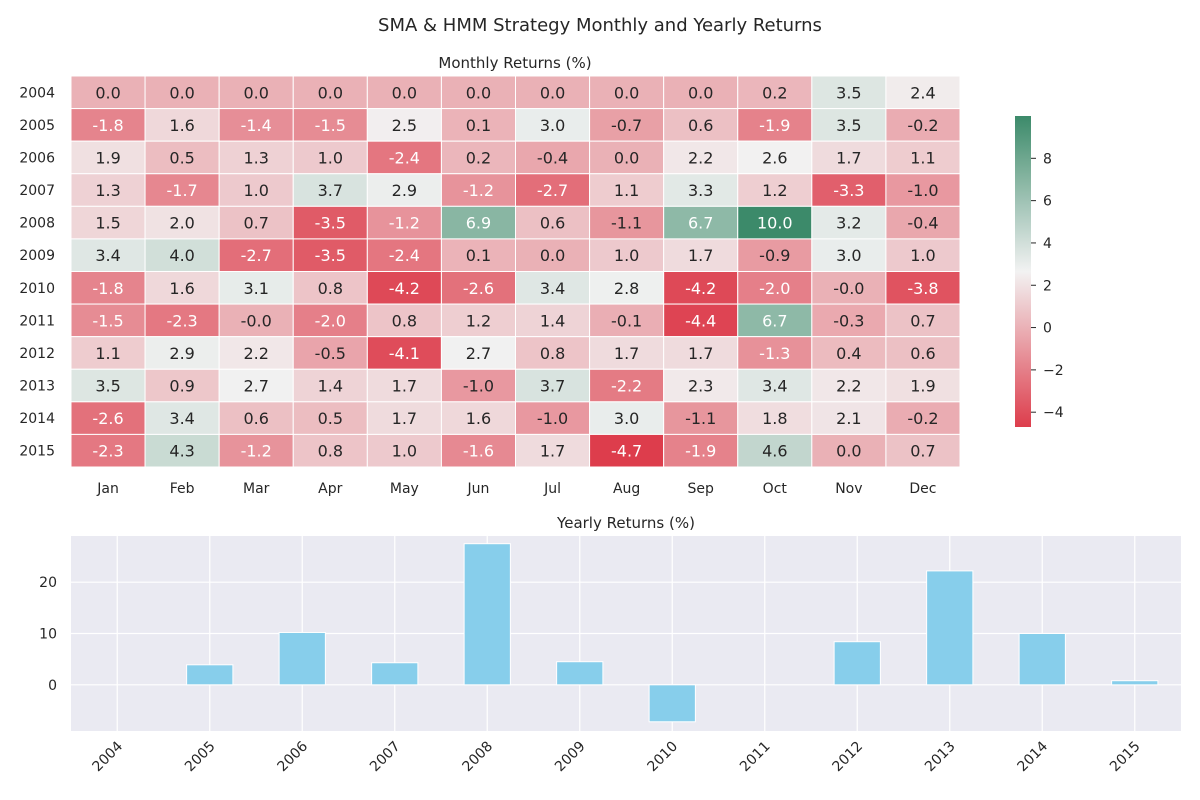  Describe the element at coordinates (848, 386) in the screenshot. I see `heatmap-cell-label: 2.2` at that location.